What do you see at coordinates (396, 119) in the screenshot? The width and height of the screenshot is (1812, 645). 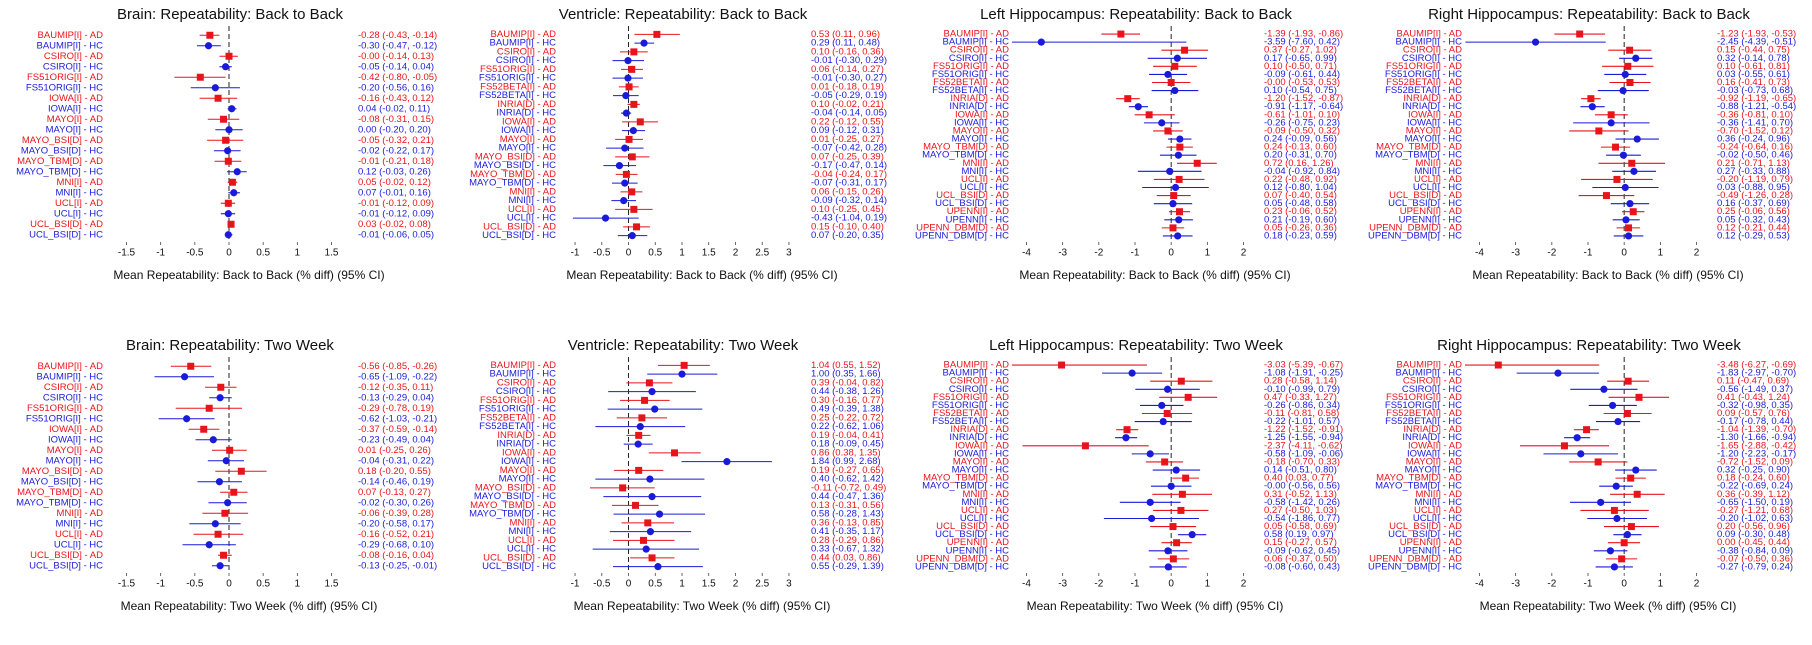 I see `value-label: -0.08 (-0.31, 0.15)` at bounding box center [396, 119].